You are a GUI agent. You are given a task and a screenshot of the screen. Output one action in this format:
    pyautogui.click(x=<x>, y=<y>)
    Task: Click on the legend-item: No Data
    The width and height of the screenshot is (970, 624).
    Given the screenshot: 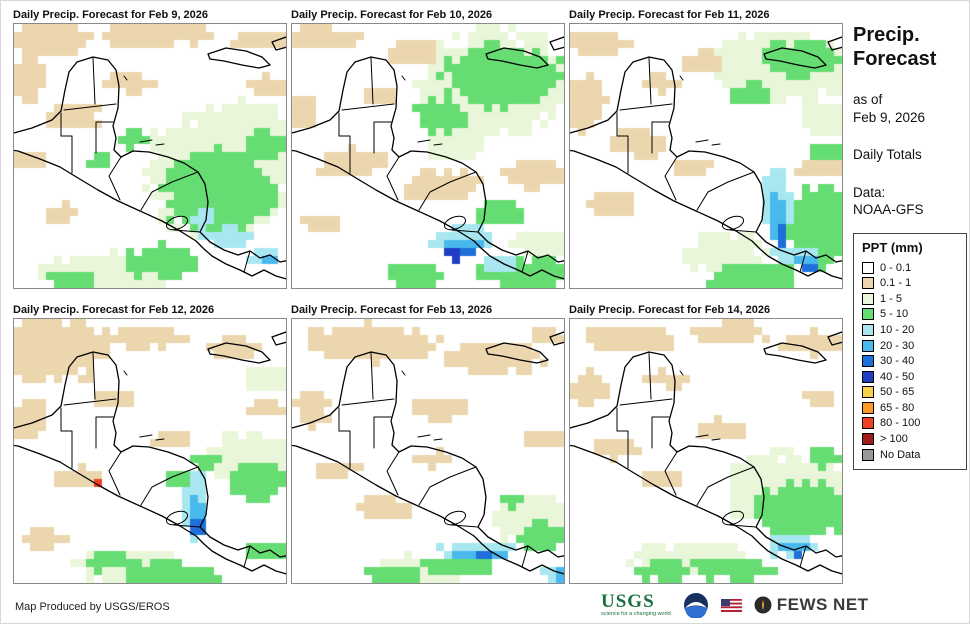 What is the action you would take?
    pyautogui.click(x=910, y=455)
    